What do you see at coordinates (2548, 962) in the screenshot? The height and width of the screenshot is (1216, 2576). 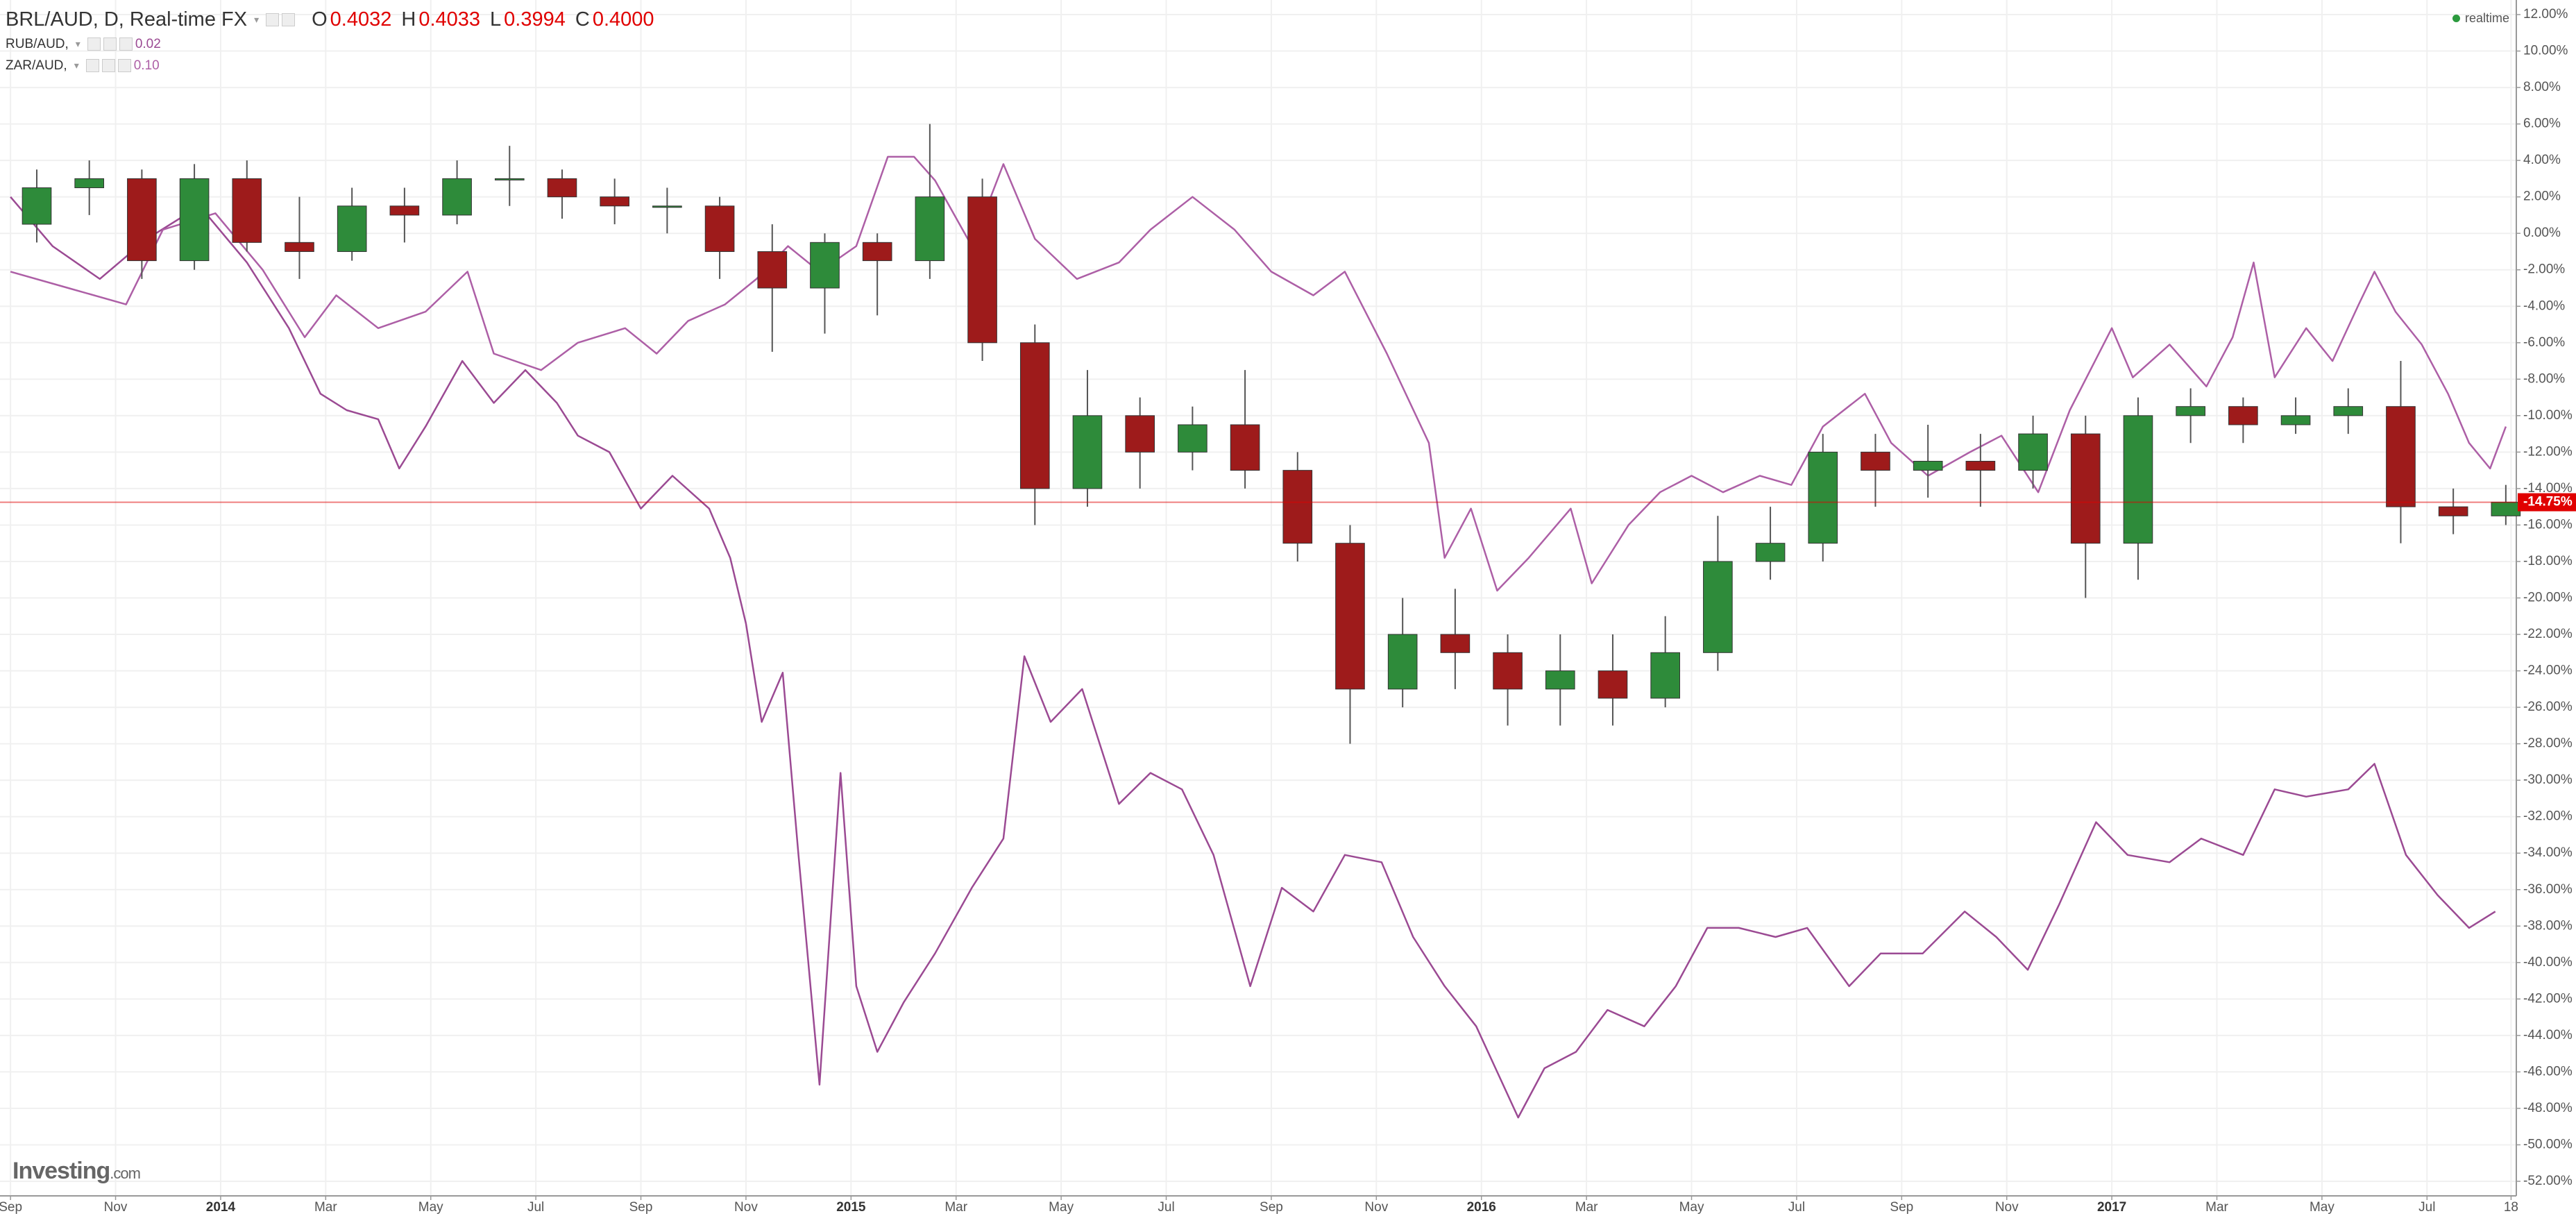 I see `y-tick-label: -40.00%` at bounding box center [2548, 962].